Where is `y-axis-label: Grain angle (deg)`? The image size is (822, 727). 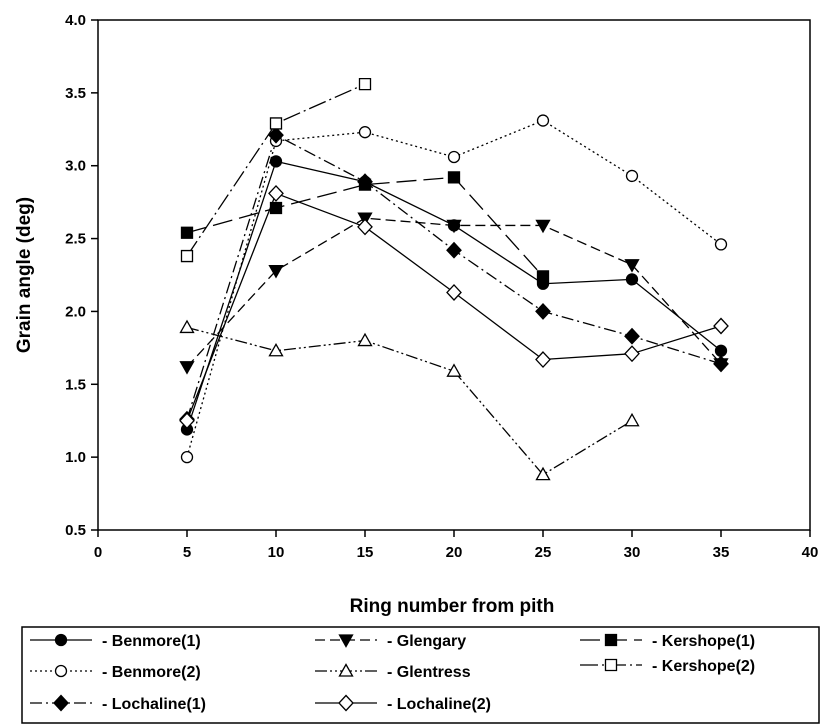
y-axis-label: Grain angle (deg) is located at coordinates (24, 275).